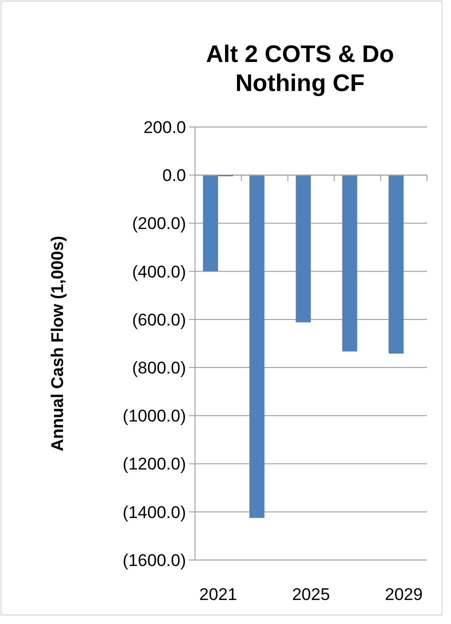 This screenshot has width=451, height=624. What do you see at coordinates (311, 594) in the screenshot?
I see `x-tick-label: 2025` at bounding box center [311, 594].